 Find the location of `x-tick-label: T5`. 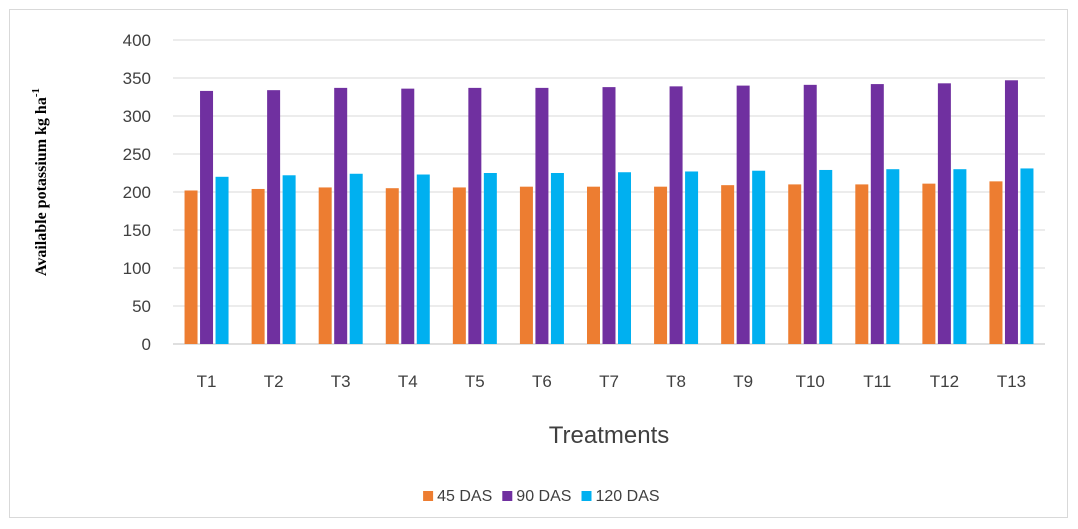

x-tick-label: T5 is located at coordinates (475, 381).